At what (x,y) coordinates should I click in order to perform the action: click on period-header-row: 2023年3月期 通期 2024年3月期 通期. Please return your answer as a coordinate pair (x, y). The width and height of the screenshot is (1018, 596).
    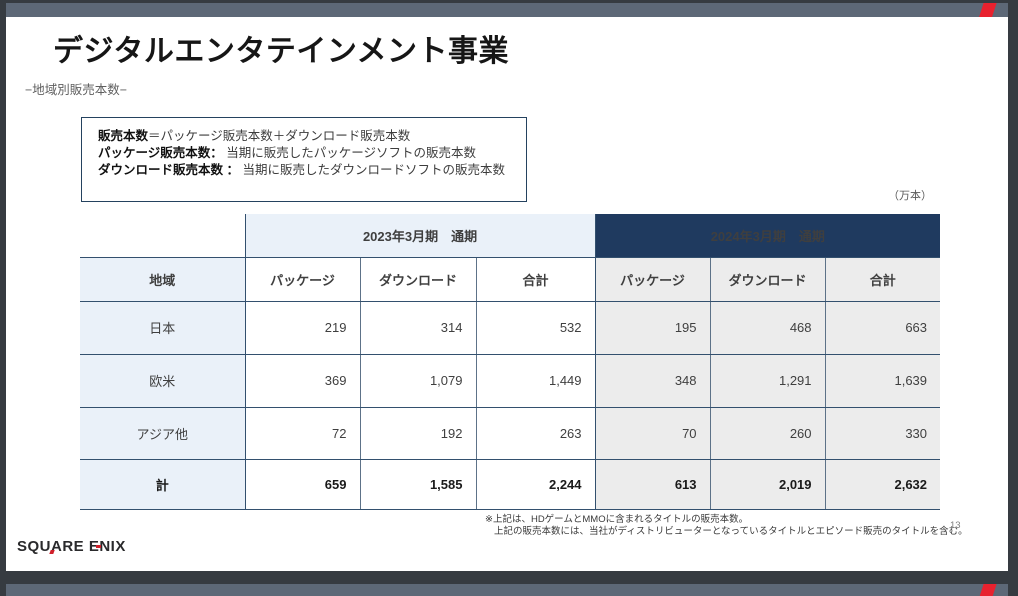
    Looking at the image, I should click on (510, 236).